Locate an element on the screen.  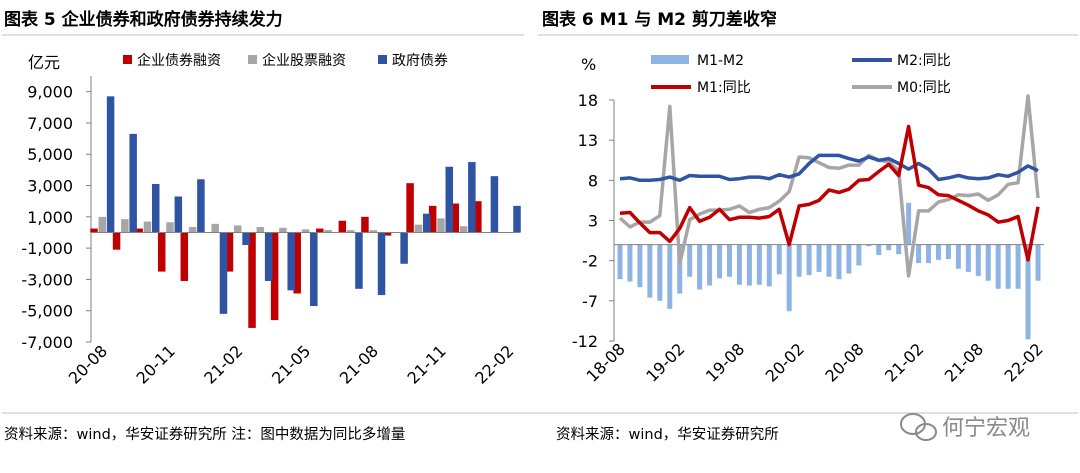
right-x-tick-label: 19-02 is located at coordinates (665, 362).